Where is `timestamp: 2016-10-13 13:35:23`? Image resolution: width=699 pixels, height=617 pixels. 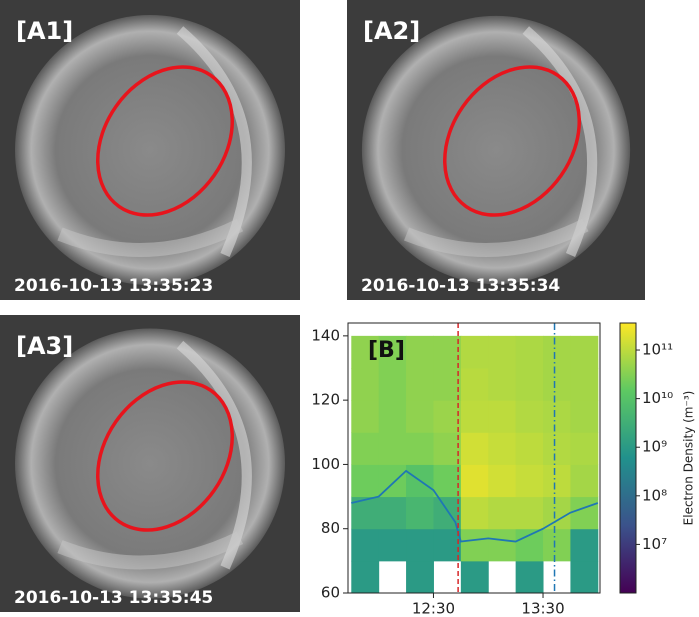
timestamp: 2016-10-13 13:35:23 is located at coordinates (113, 286).